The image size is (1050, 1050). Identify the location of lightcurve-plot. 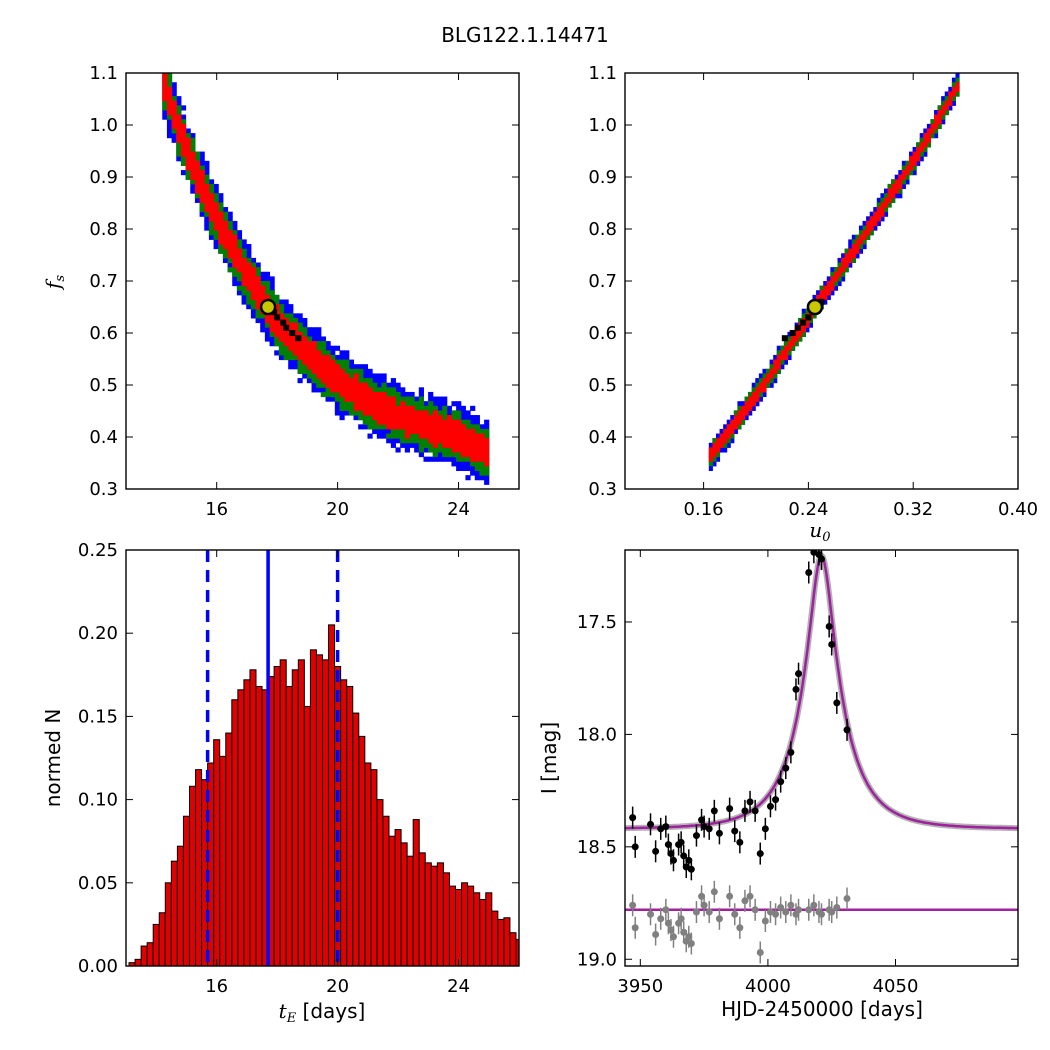
(821, 757).